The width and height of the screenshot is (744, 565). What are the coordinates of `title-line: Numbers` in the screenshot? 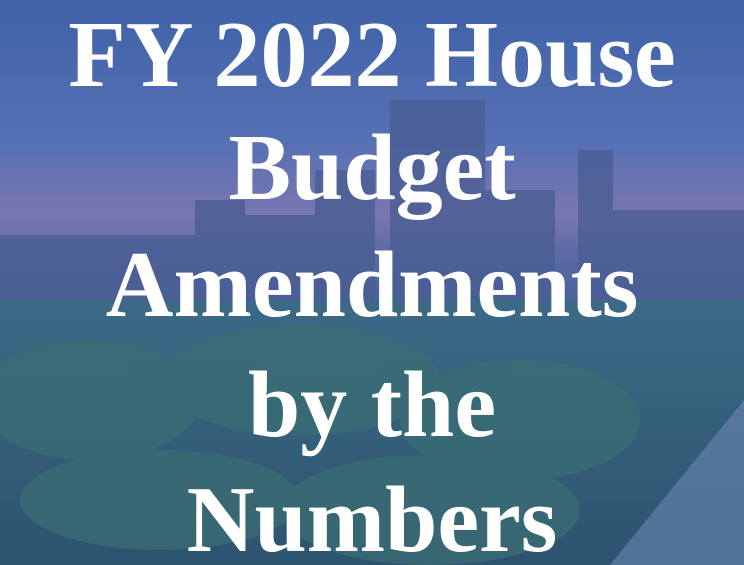 It's located at (372, 516).